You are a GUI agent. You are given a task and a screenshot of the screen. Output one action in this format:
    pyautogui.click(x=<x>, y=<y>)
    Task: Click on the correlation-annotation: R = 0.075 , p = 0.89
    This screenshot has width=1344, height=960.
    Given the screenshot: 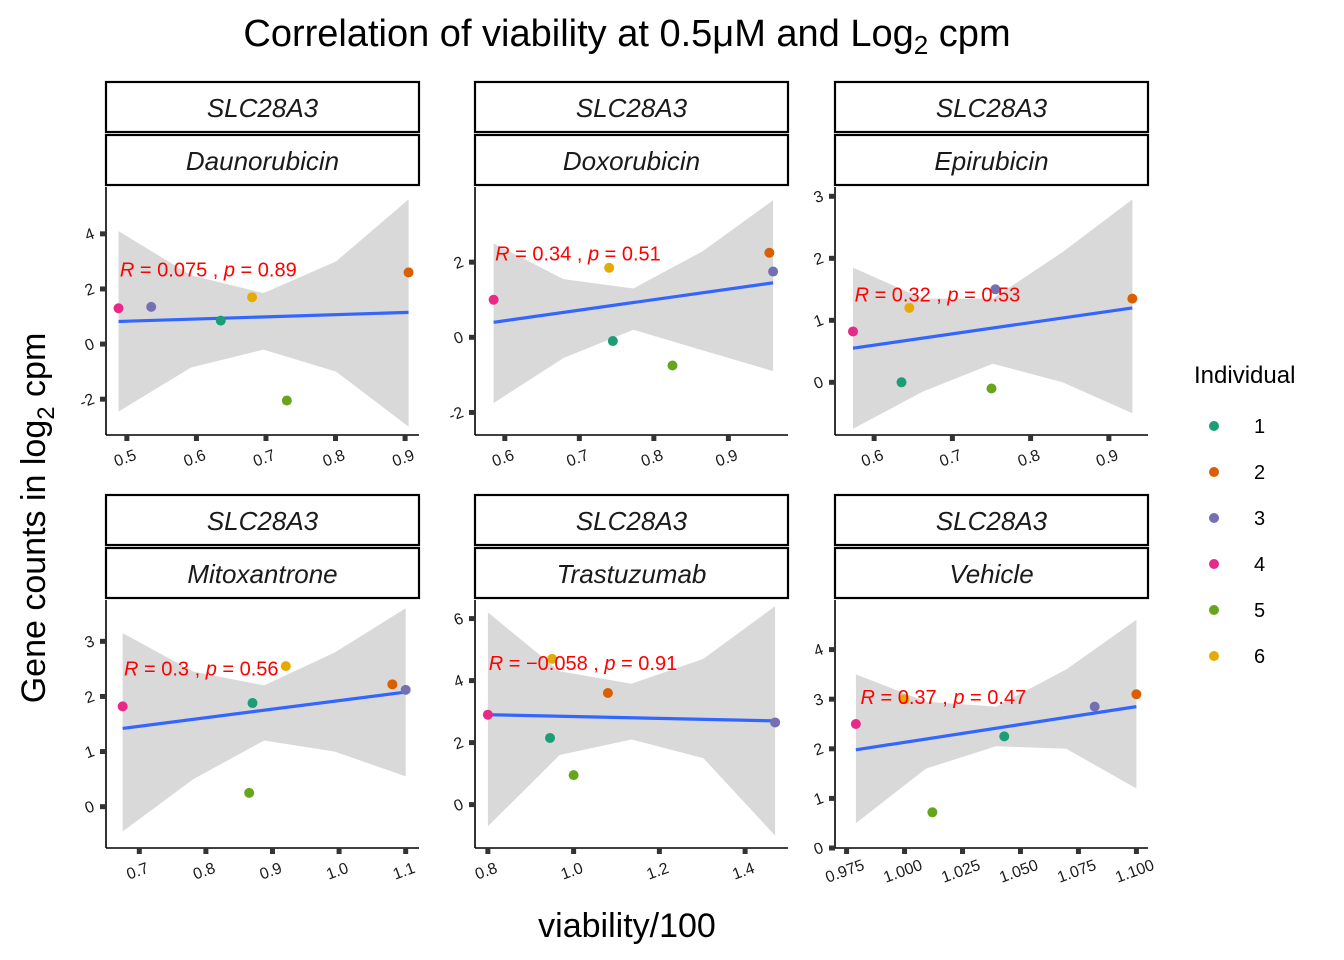 What is the action you would take?
    pyautogui.click(x=208, y=271)
    